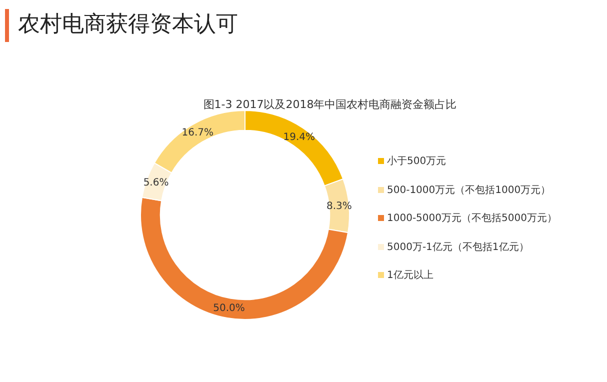  I want to click on chart-subtitle: 图1-3 2017以及2018年中国农村电商融资金额占比, so click(330, 104).